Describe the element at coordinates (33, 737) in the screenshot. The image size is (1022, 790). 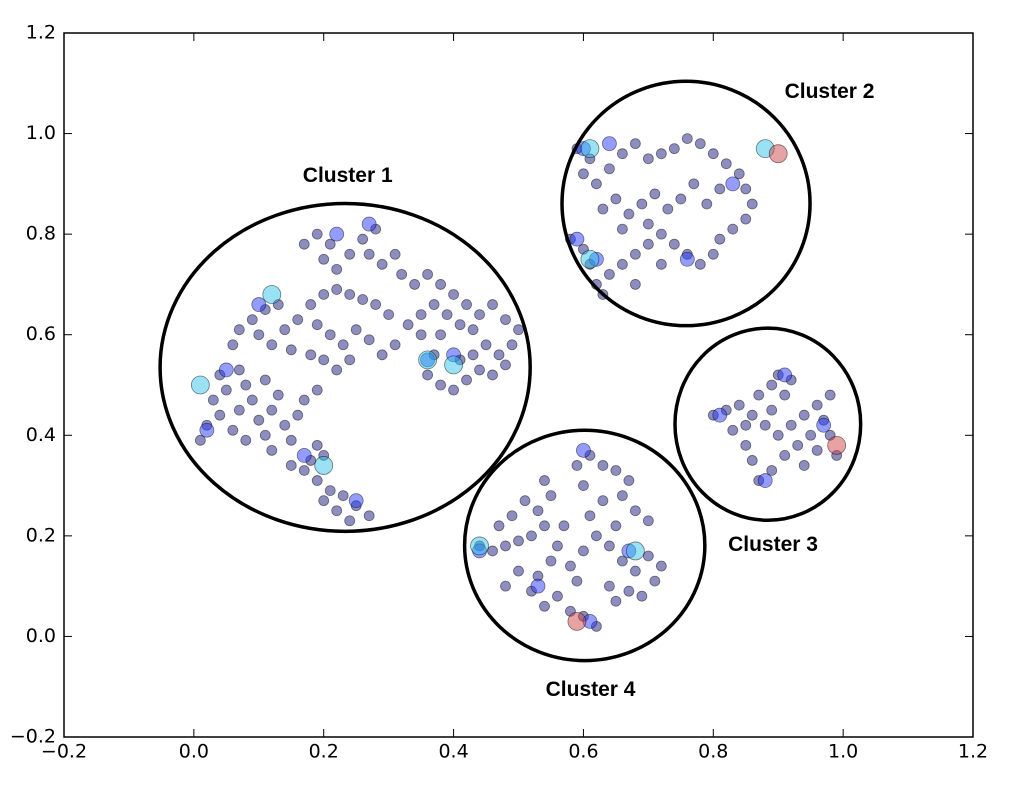
I see `y-tick-label: −0.2` at that location.